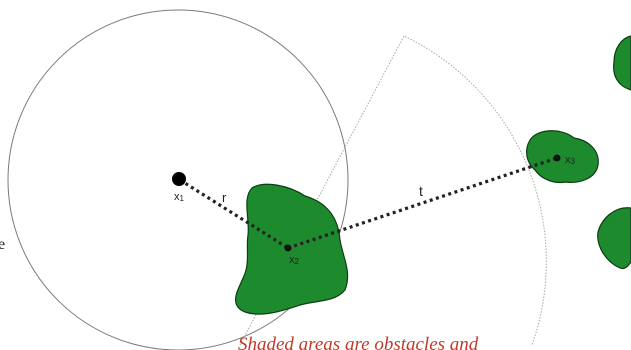 This screenshot has width=631, height=350. I want to click on point-x2, so click(288, 248).